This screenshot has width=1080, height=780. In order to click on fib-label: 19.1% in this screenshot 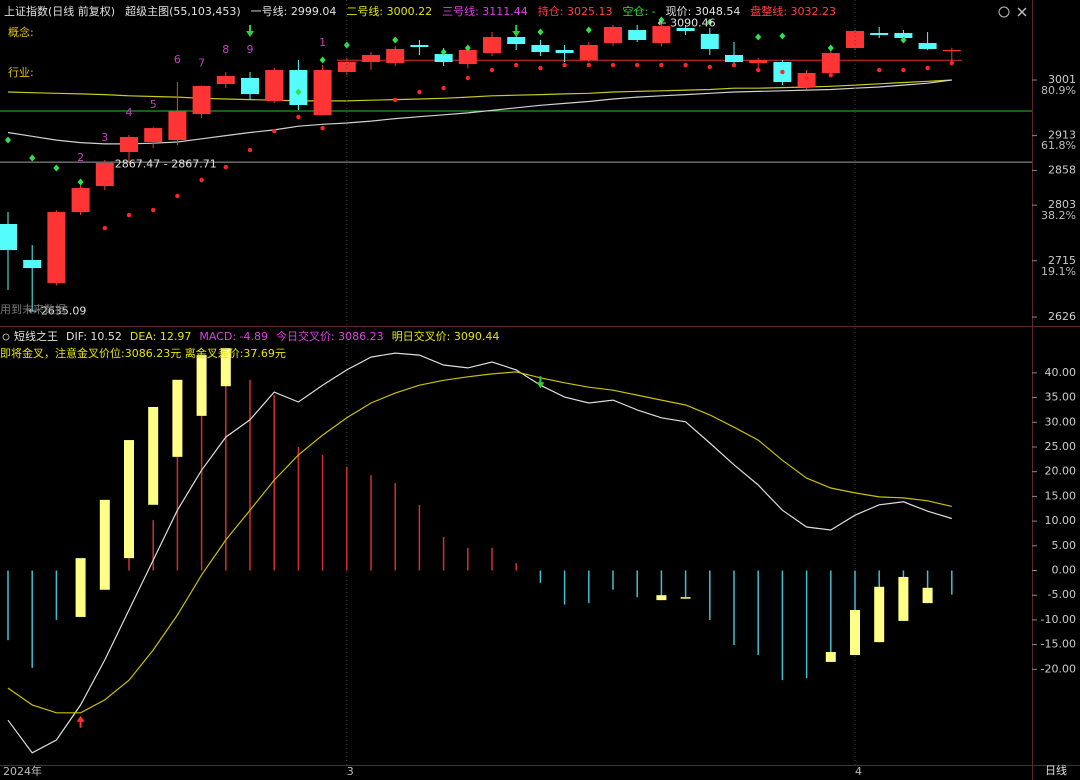, I will do `click(1058, 271)`.